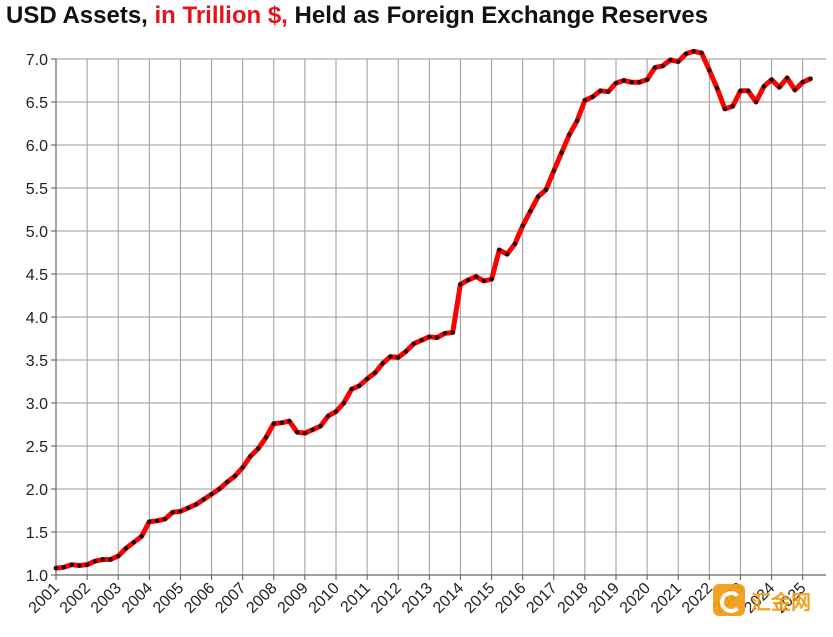  Describe the element at coordinates (168, 598) in the screenshot. I see `x-tick-label: 2005` at that location.